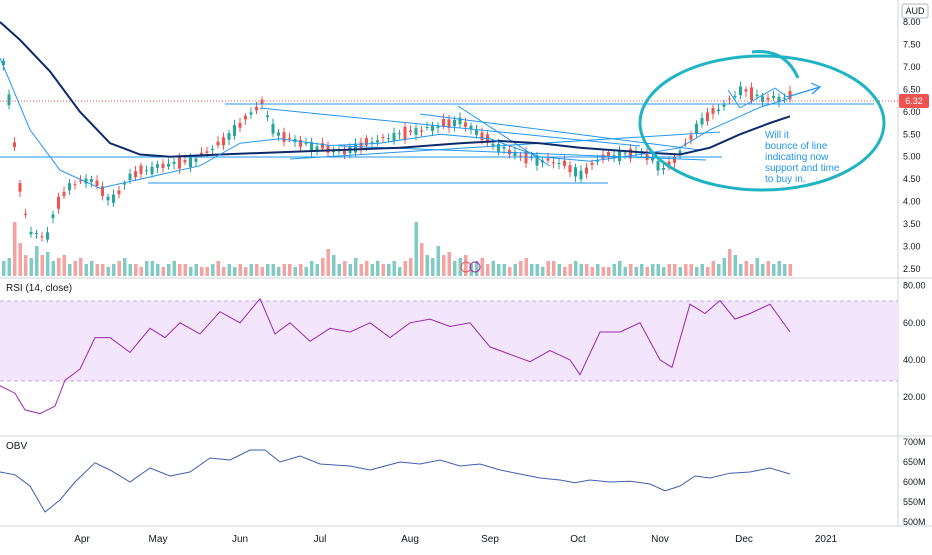 Image resolution: width=932 pixels, height=555 pixels. What do you see at coordinates (410, 539) in the screenshot?
I see `time-tick-label: Aug` at bounding box center [410, 539].